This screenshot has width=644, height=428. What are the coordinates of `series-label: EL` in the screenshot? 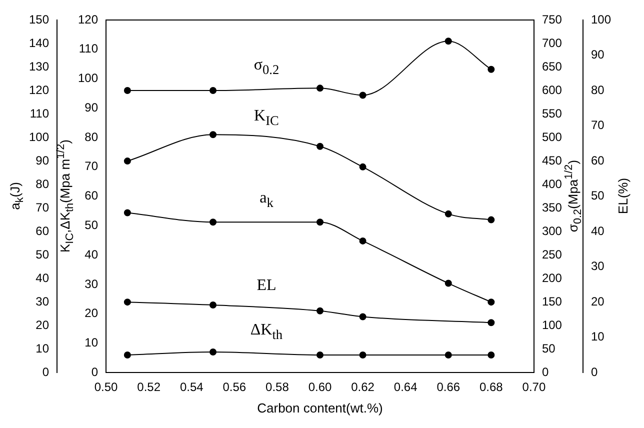 It's located at (266, 285).